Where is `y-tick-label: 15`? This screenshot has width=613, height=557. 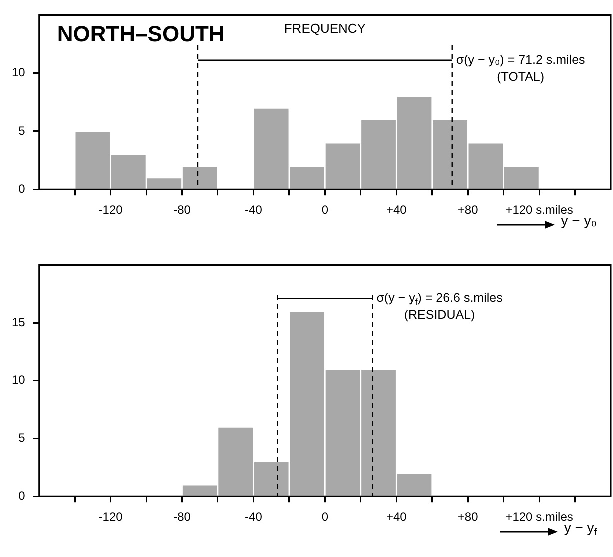
y-tick-label: 15 is located at coordinates (19, 322).